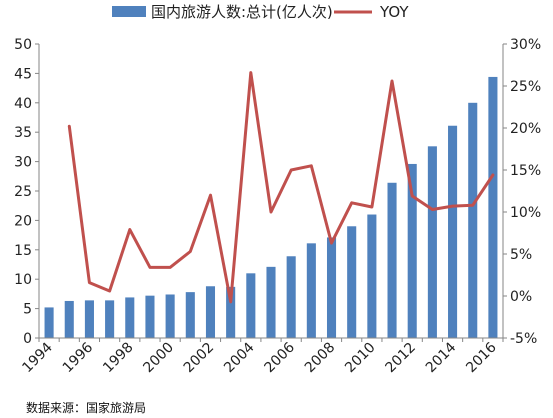 This screenshot has width=553, height=418. I want to click on left-axis-tick-label: 0, so click(27, 339).